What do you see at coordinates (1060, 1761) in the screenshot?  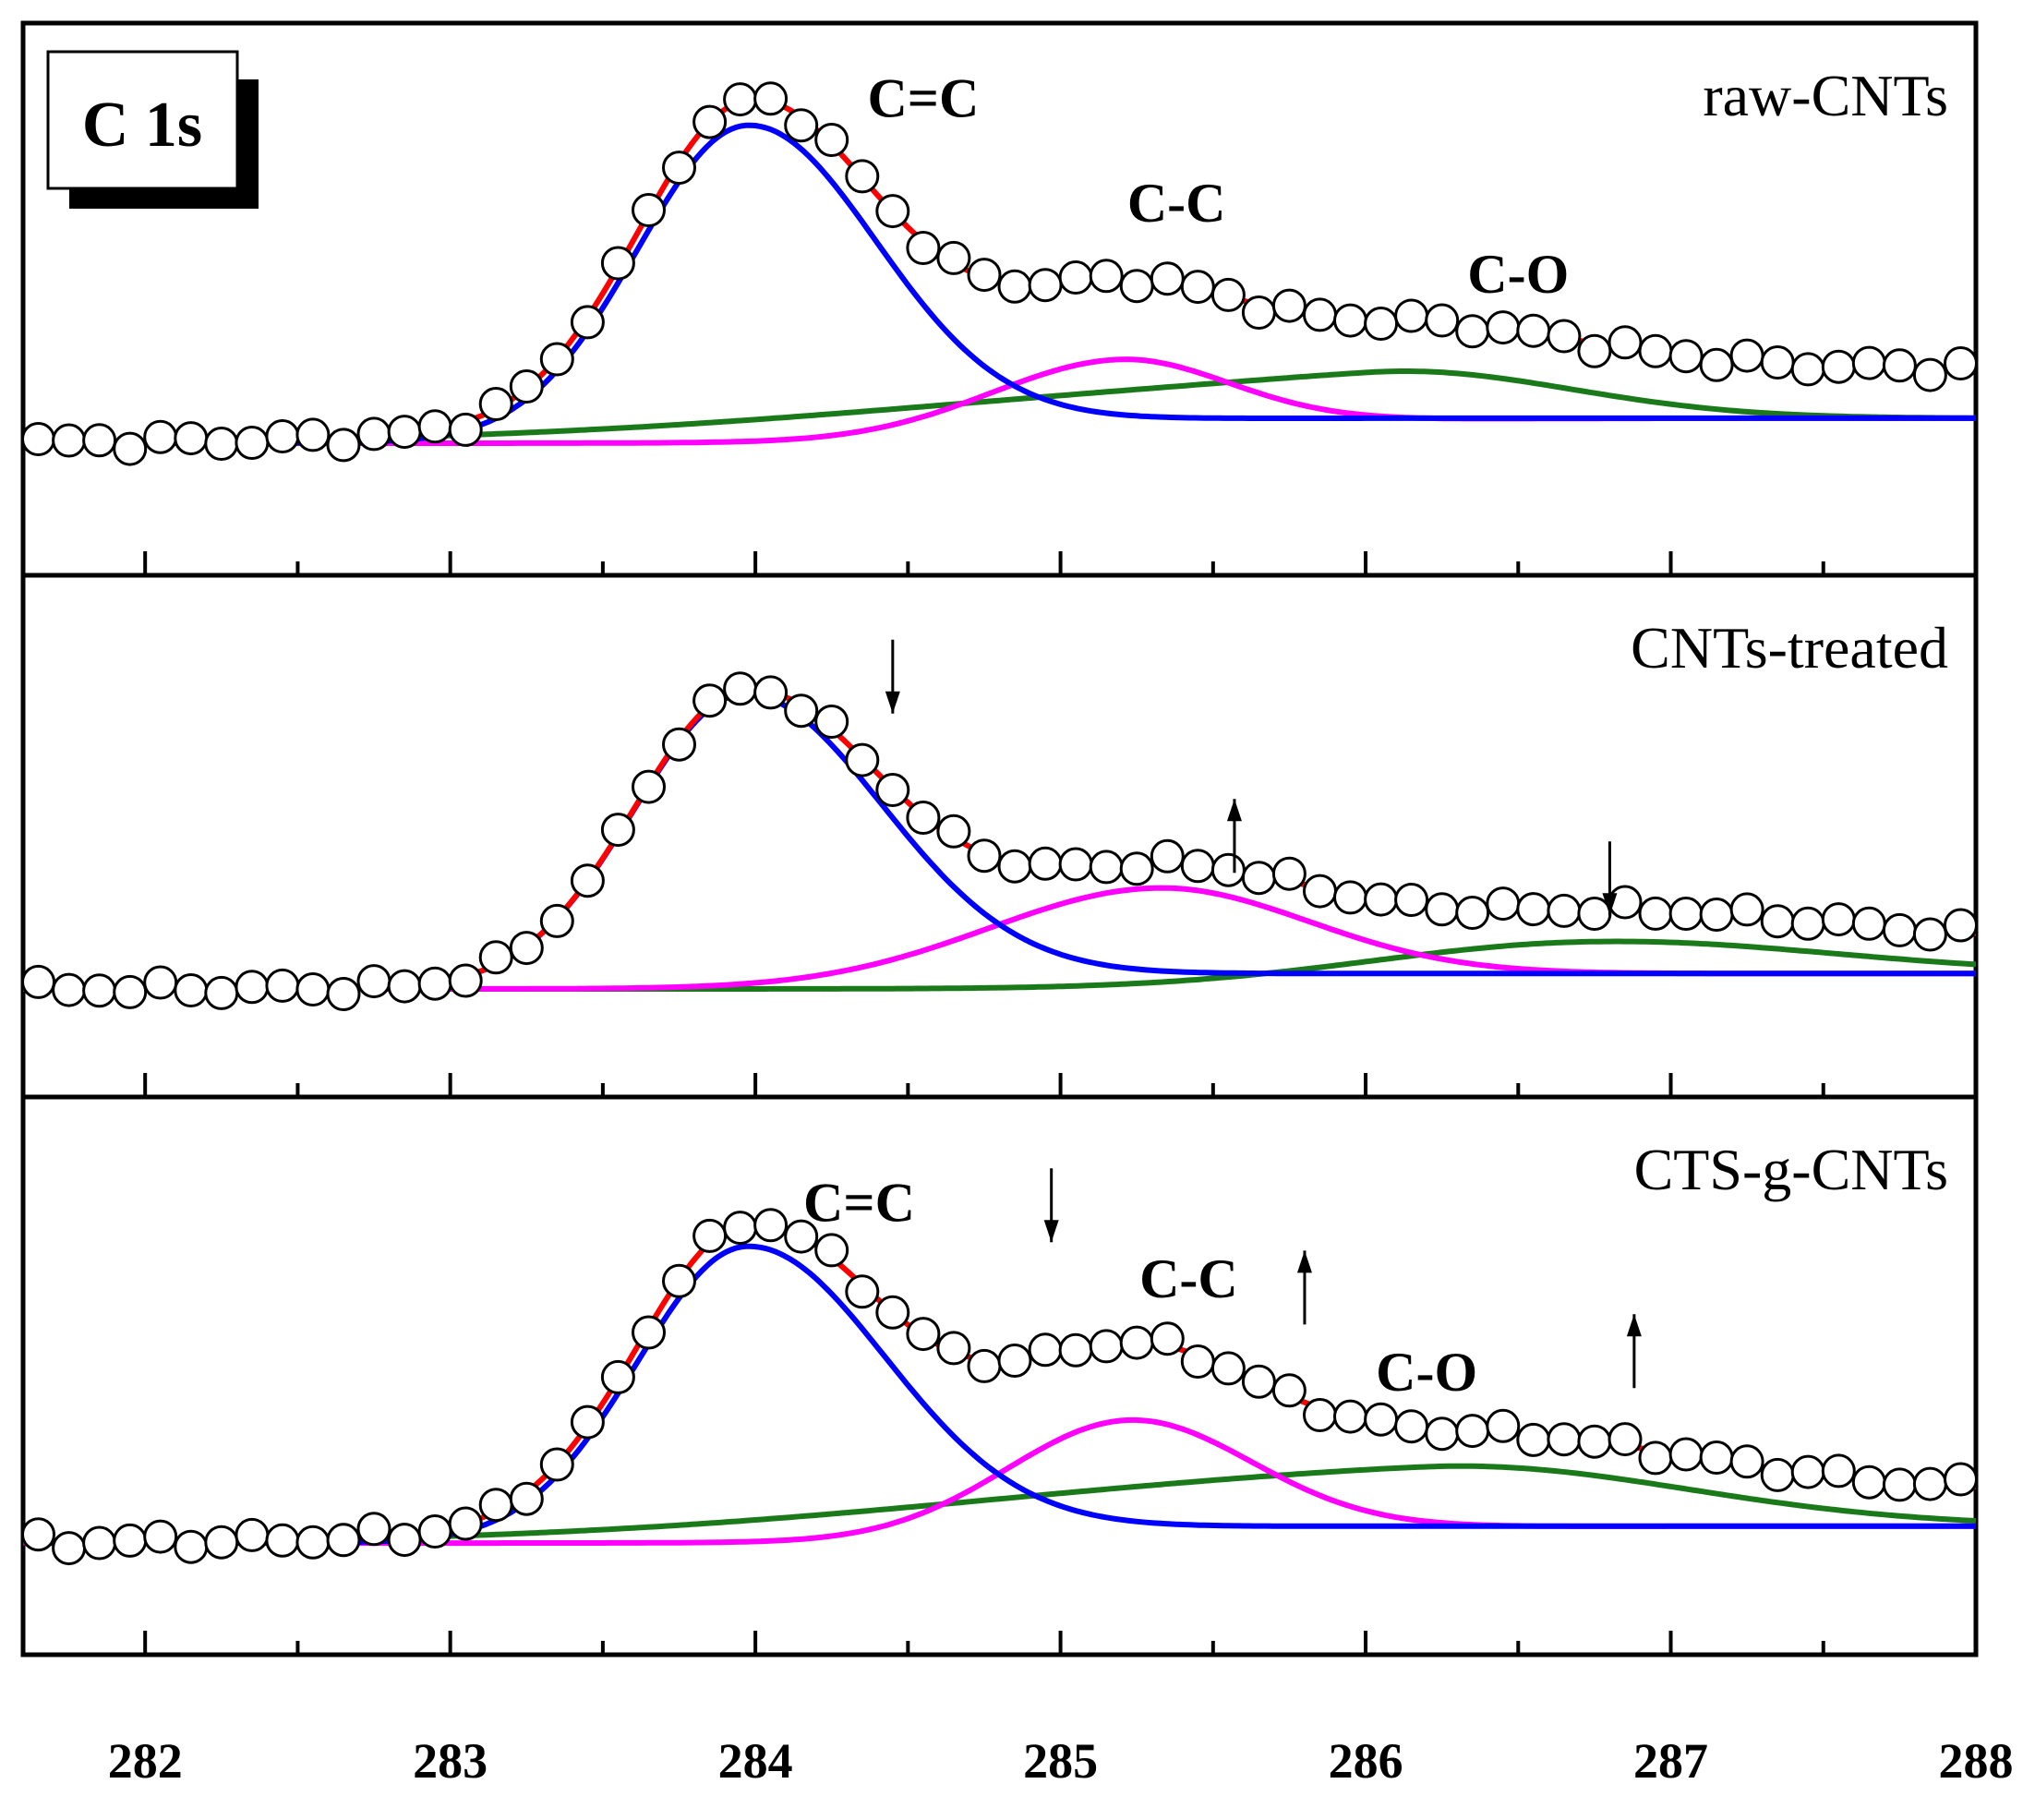 I see `x-tick-label: 285` at bounding box center [1060, 1761].